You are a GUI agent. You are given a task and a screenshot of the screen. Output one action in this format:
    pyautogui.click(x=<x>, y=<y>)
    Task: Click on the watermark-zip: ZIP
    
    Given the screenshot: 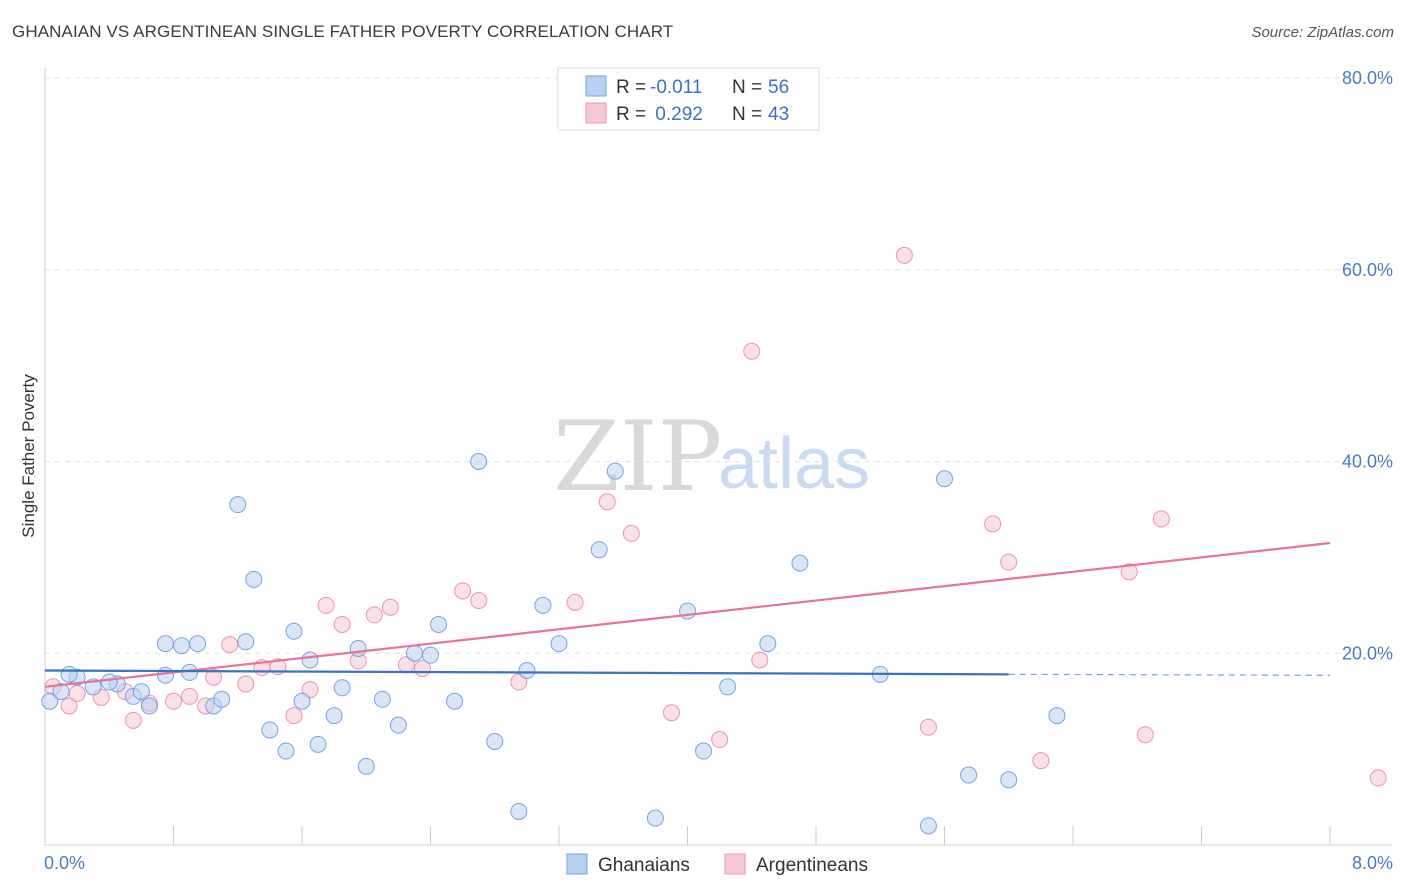 What is the action you would take?
    pyautogui.click(x=637, y=457)
    